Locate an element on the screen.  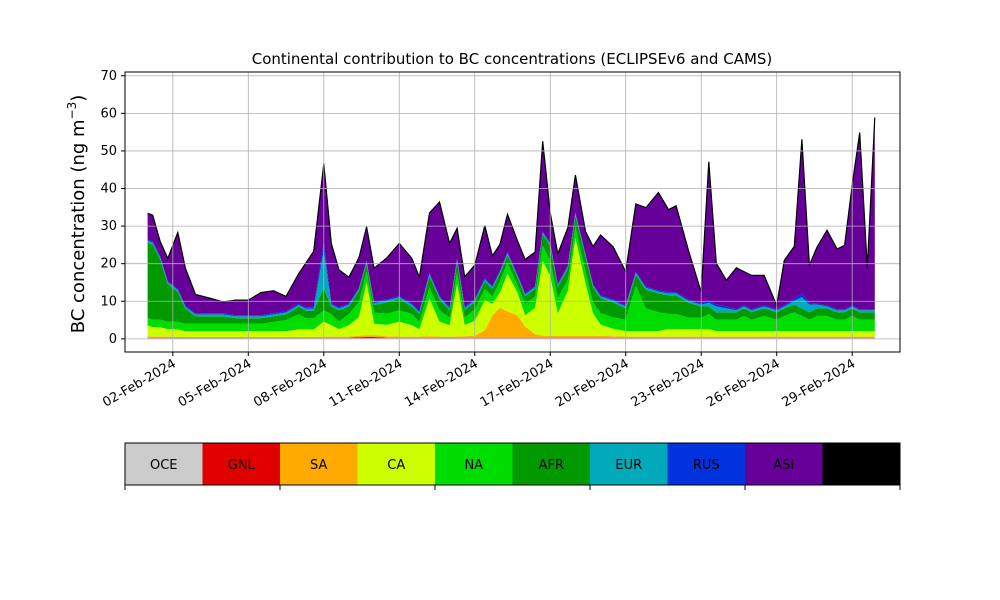
colorbar-label-na: NA is located at coordinates (473, 465).